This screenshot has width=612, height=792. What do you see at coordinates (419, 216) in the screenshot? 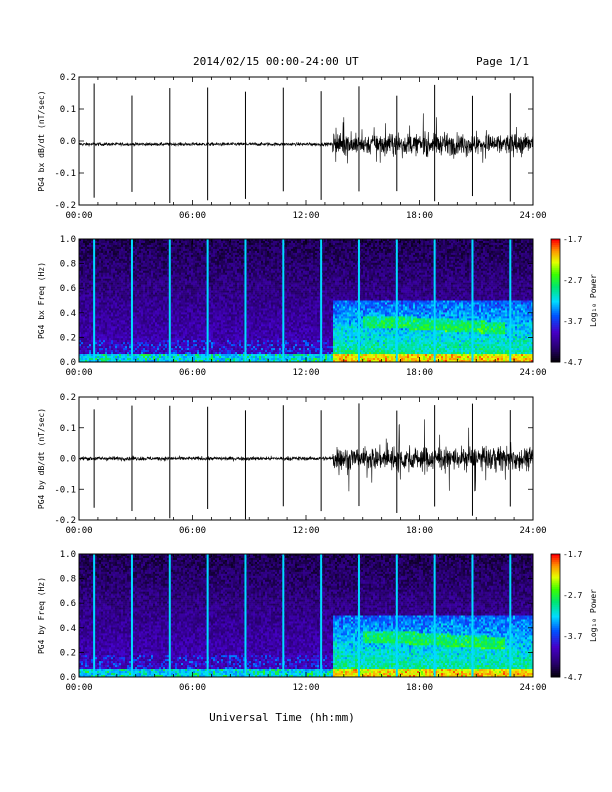
I see `x-tick-label-p0-3: 18:00` at bounding box center [419, 216].